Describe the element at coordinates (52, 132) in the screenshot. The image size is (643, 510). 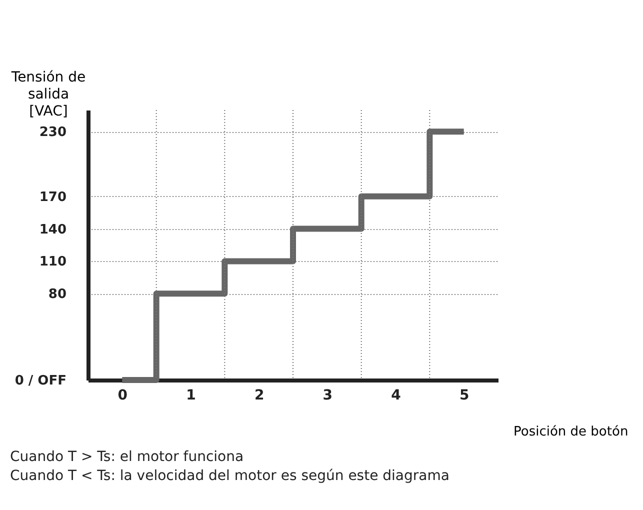
I see `y-tick-label: 230` at that location.